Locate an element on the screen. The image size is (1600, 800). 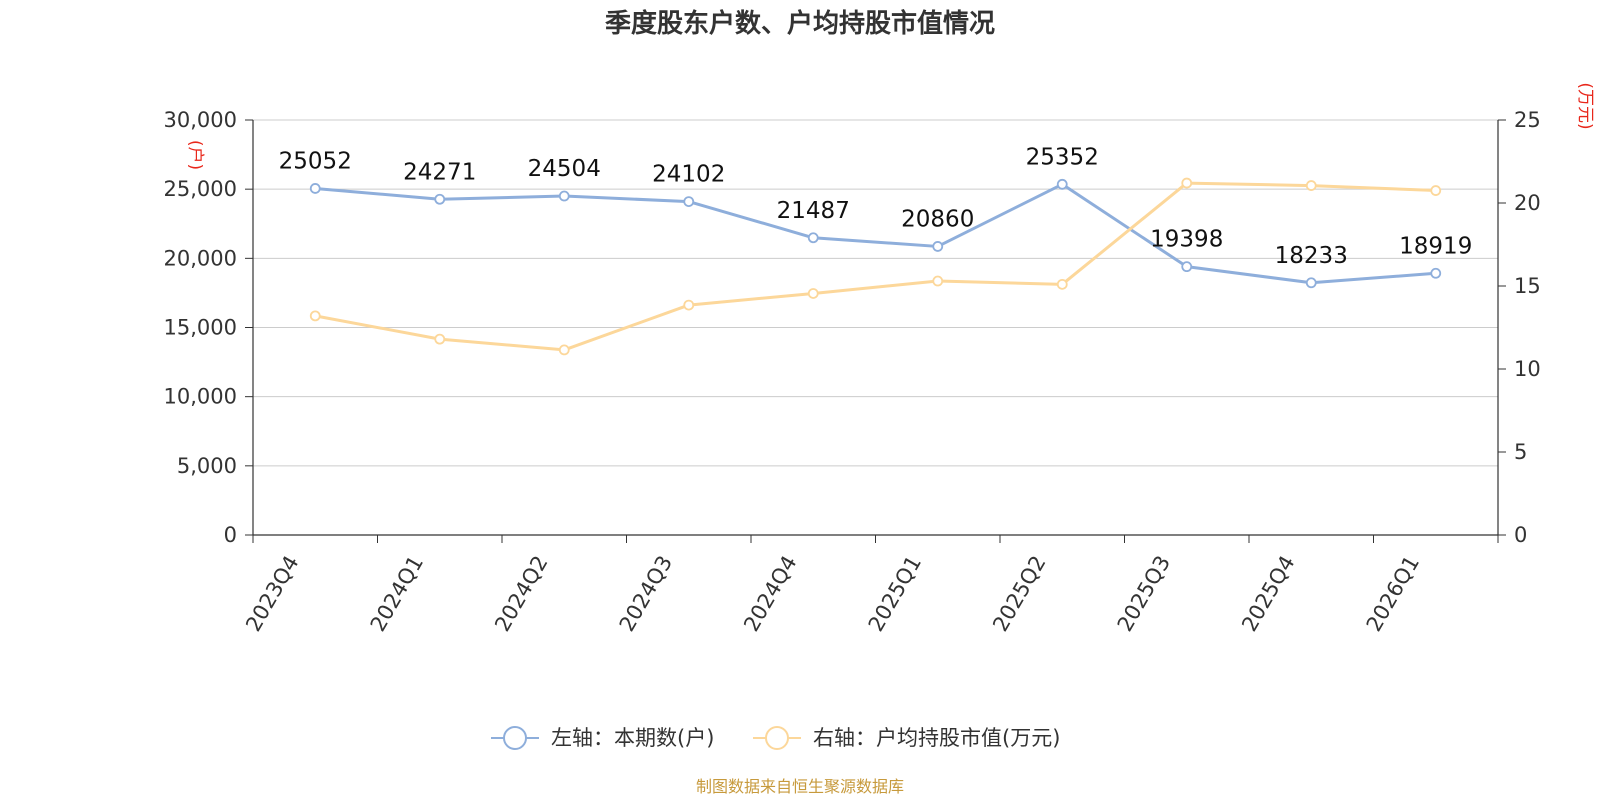
left-axis-tick-label: 0 is located at coordinates (230, 535).